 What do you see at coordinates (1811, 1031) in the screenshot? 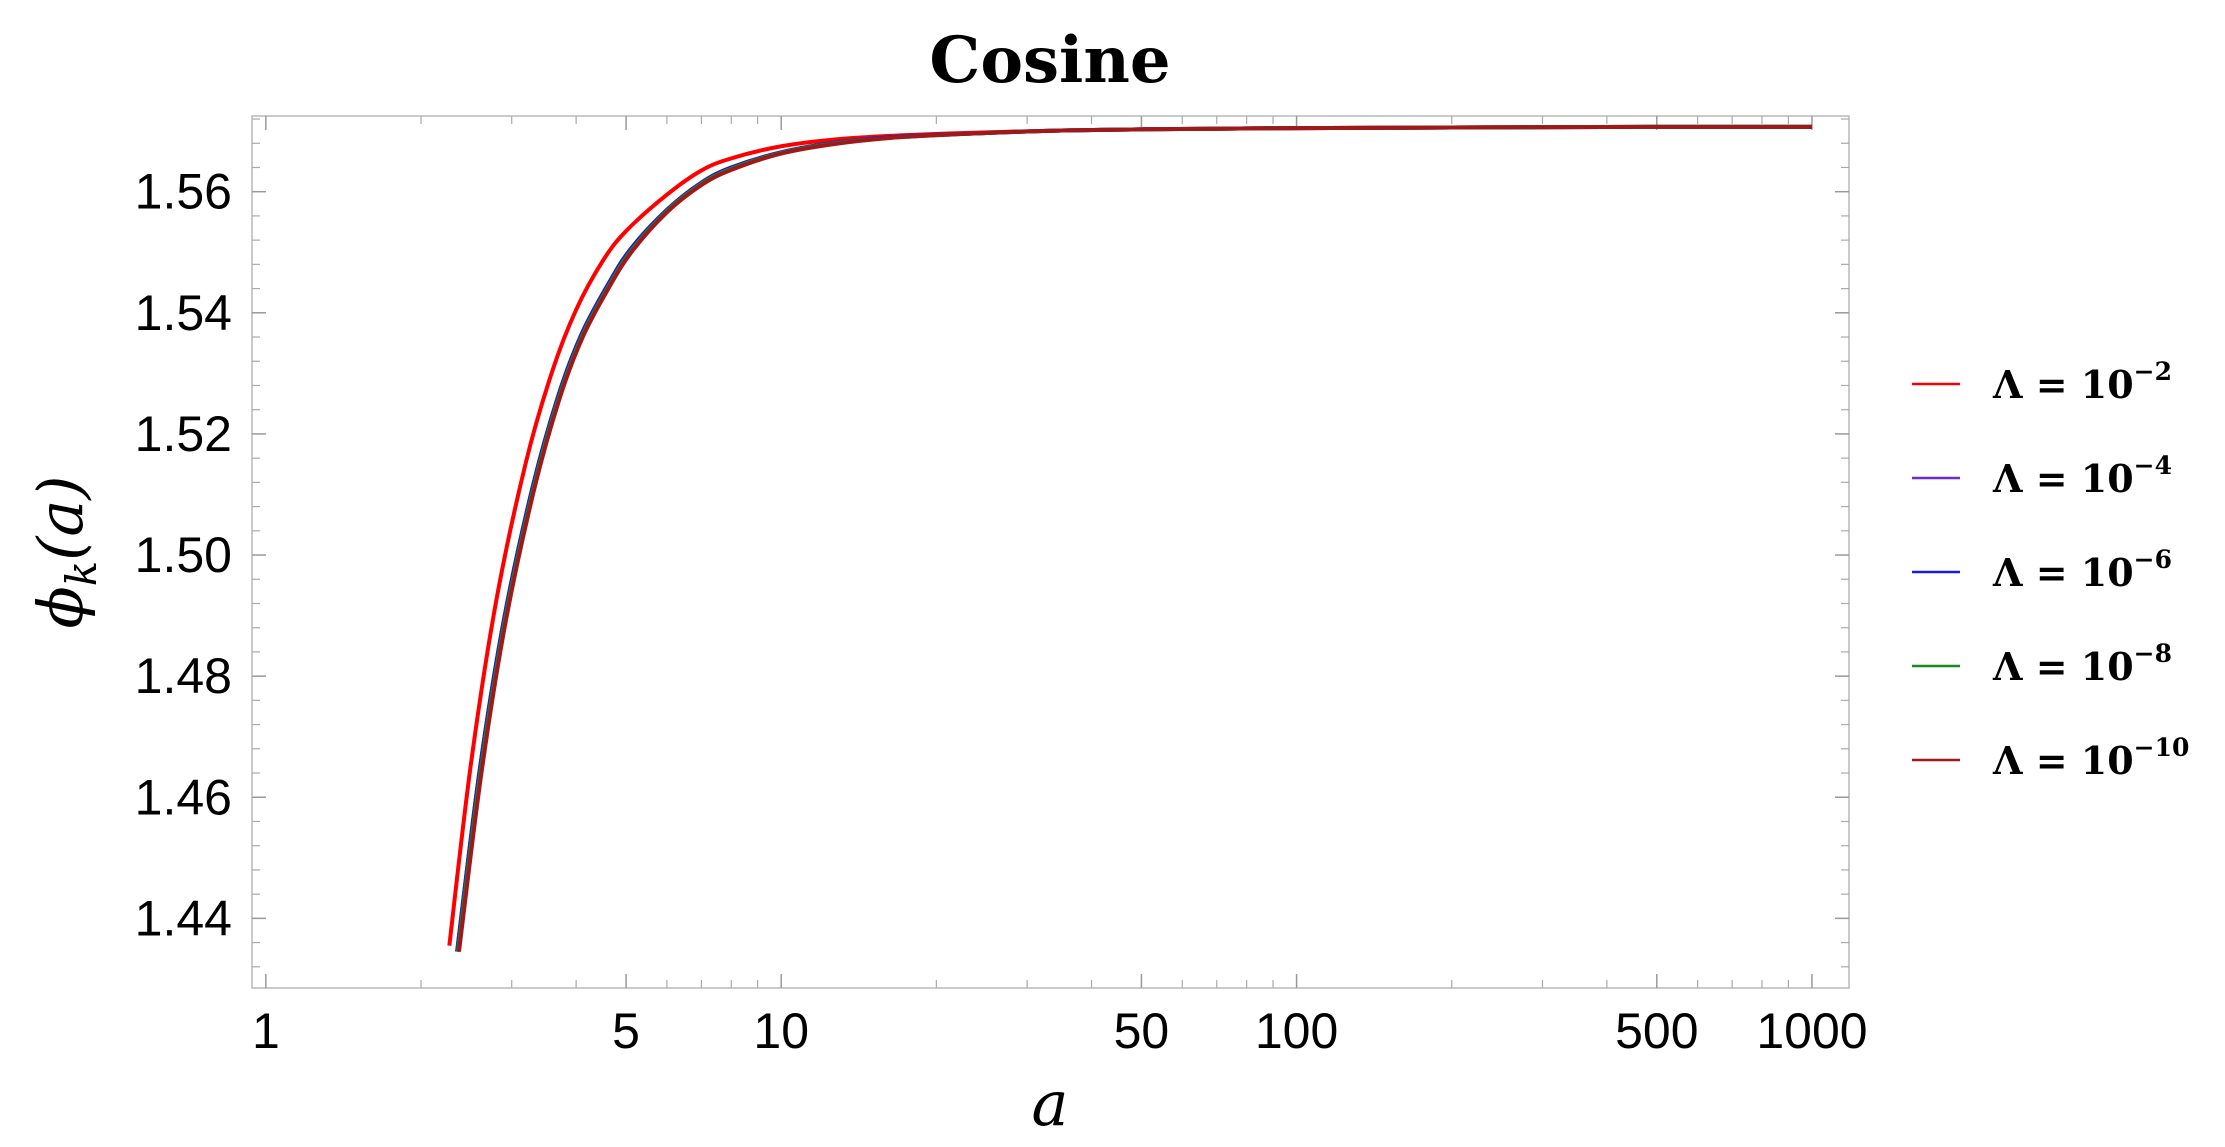
I see `x-tick-label: 1000` at bounding box center [1811, 1031].